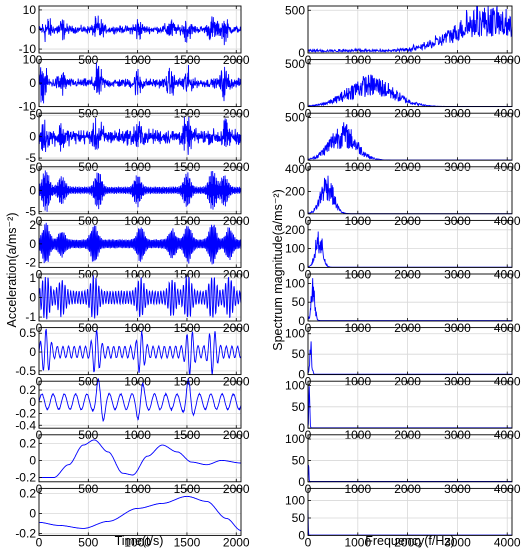 The height and width of the screenshot is (550, 526). I want to click on x-tick-label: 1000, so click(137, 542).